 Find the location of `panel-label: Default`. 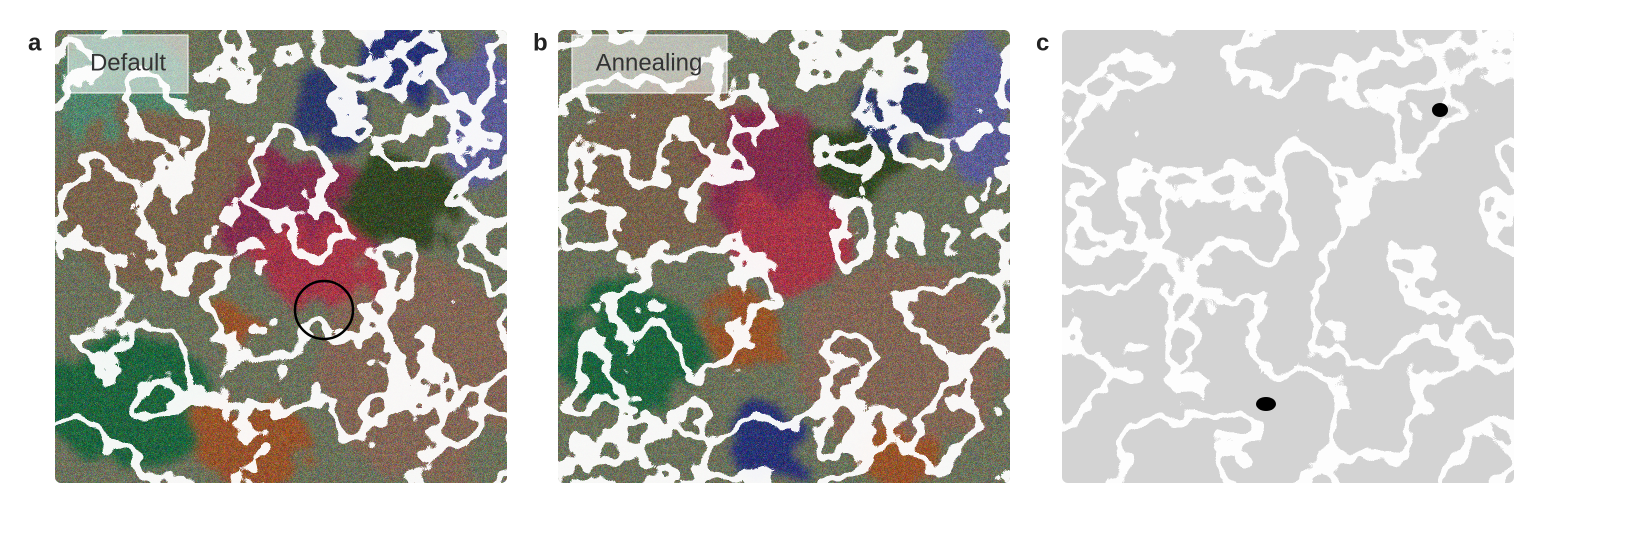

panel-label: Default is located at coordinates (128, 62).